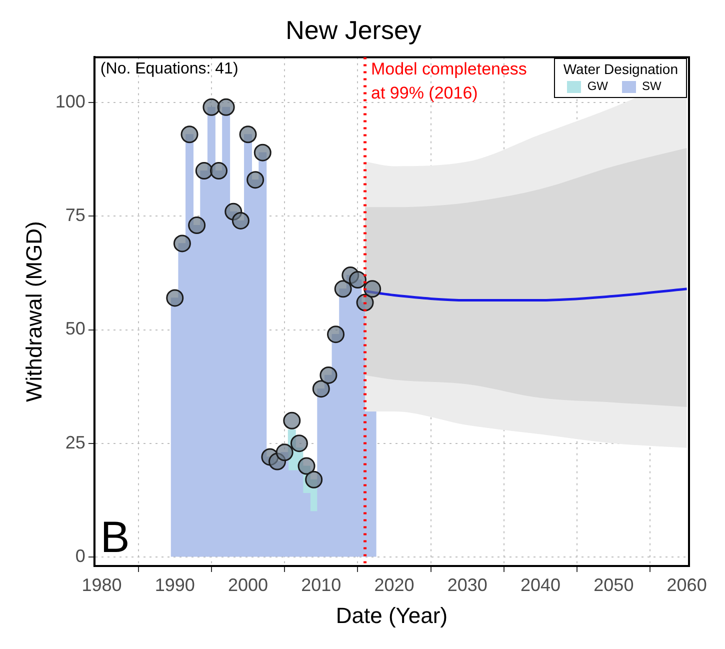 This screenshot has width=725, height=649. Describe the element at coordinates (75, 328) in the screenshot. I see `y-tick-label: 50` at that location.